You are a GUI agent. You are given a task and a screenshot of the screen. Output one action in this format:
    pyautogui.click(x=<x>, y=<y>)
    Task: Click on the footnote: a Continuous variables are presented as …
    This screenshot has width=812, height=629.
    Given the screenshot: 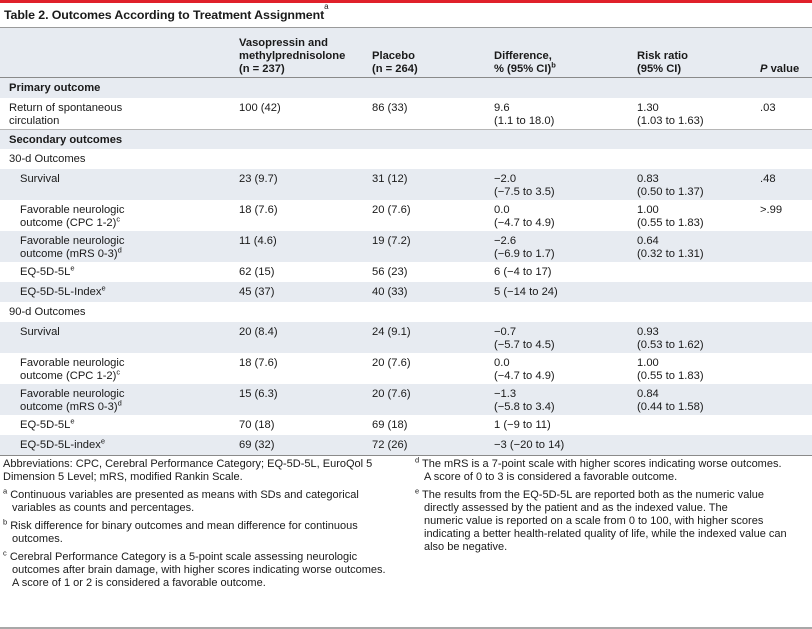 What is the action you would take?
    pyautogui.click(x=181, y=500)
    